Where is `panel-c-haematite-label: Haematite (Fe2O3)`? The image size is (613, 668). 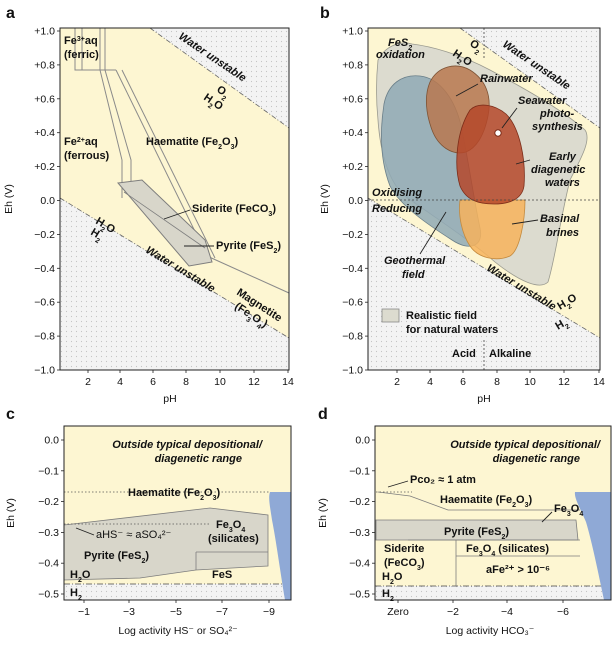
panel-c-haematite-label: Haematite (Fe2O3) is located at coordinates (174, 494).